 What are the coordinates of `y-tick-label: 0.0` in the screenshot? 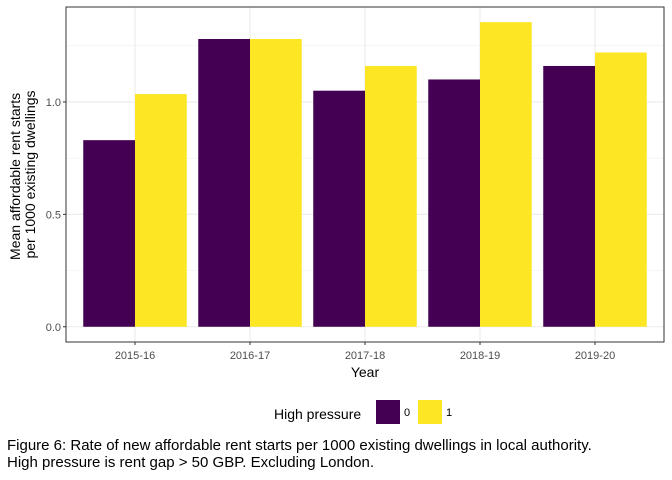 It's located at (53, 328).